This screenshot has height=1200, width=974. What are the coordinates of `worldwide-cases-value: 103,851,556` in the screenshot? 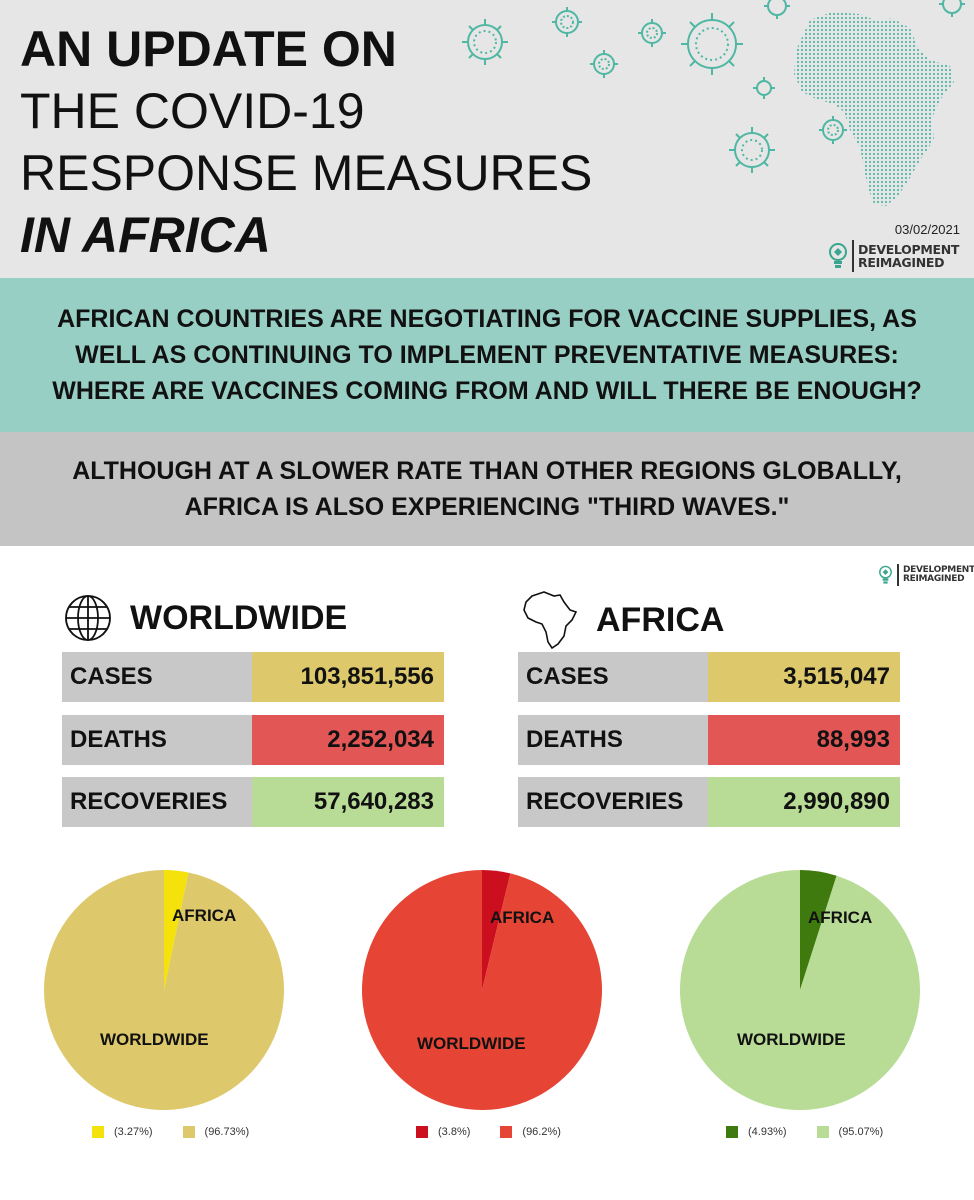 It's located at (348, 677).